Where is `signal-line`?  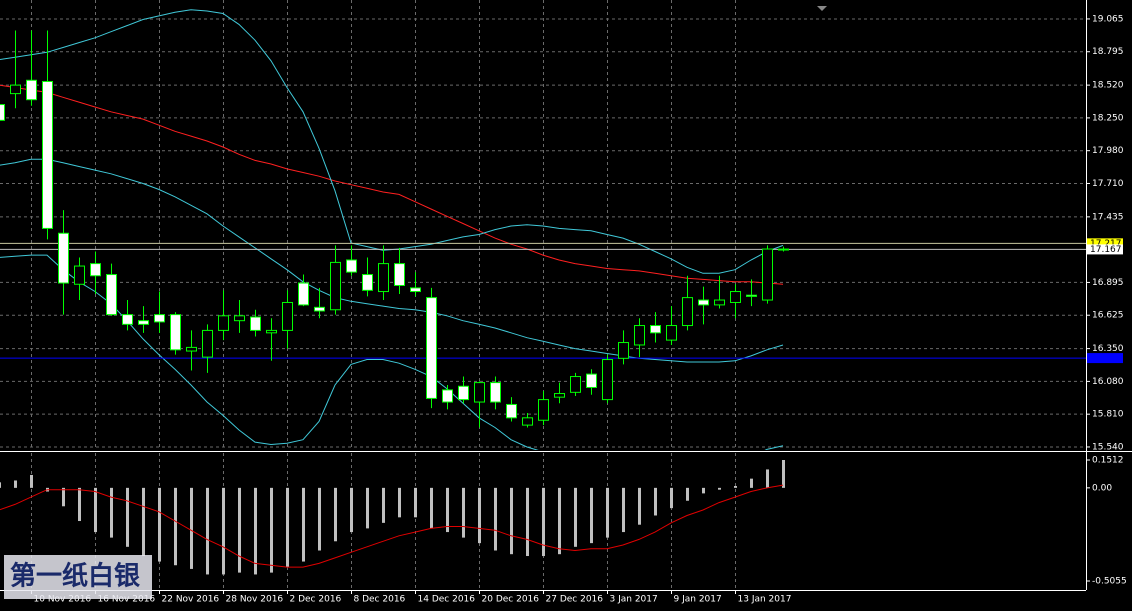
signal-line is located at coordinates (392, 526).